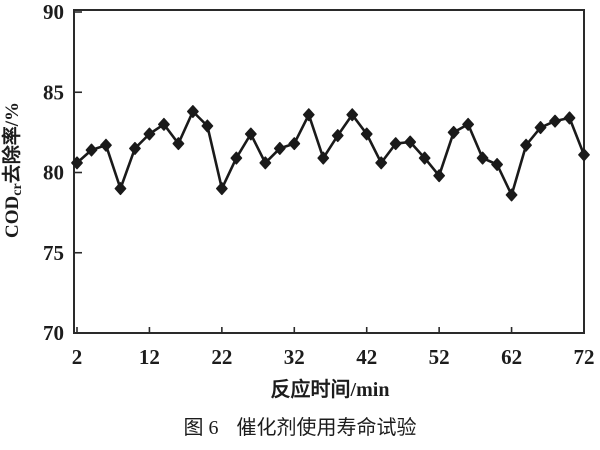  What do you see at coordinates (327, 427) in the screenshot?
I see `figure-caption-text: 催化剂使用寿命试验` at bounding box center [327, 427].